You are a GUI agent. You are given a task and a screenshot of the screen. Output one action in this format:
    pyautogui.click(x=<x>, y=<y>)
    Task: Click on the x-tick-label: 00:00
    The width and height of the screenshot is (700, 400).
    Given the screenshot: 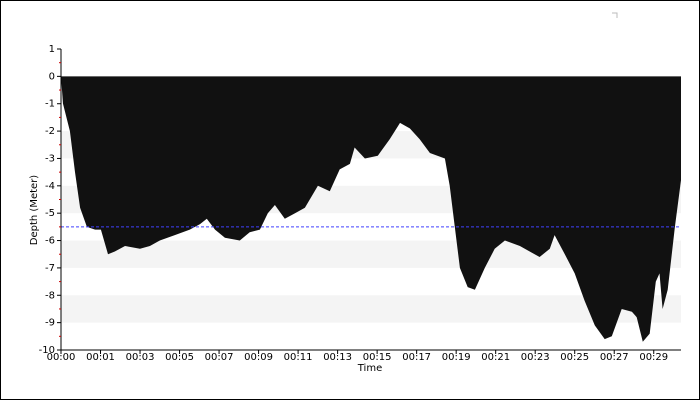 What is the action you would take?
    pyautogui.click(x=61, y=357)
    